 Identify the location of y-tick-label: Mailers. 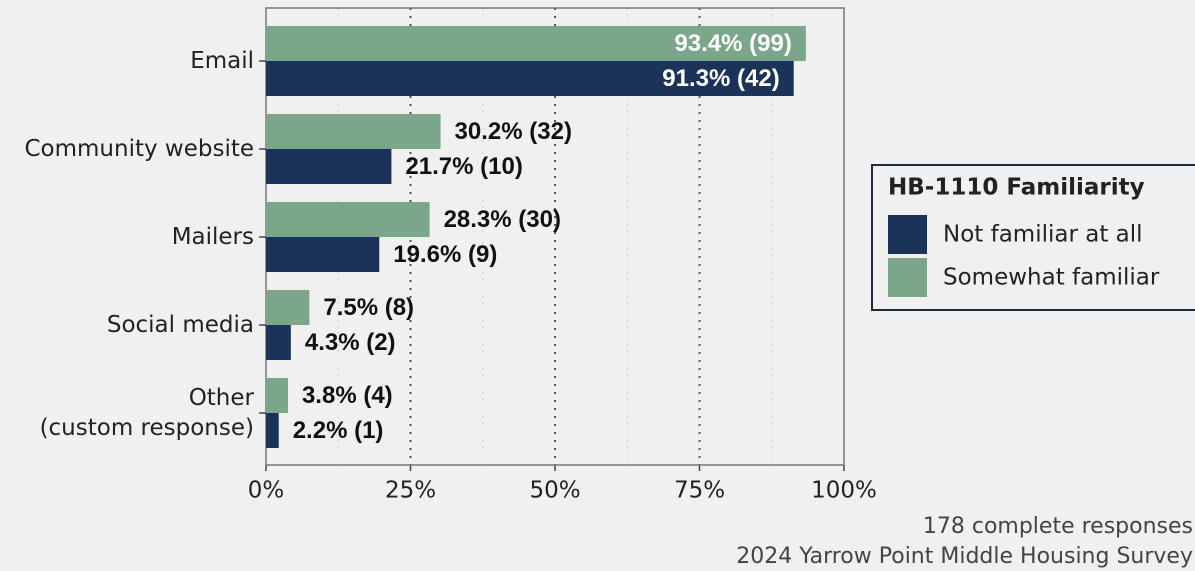
(212, 237).